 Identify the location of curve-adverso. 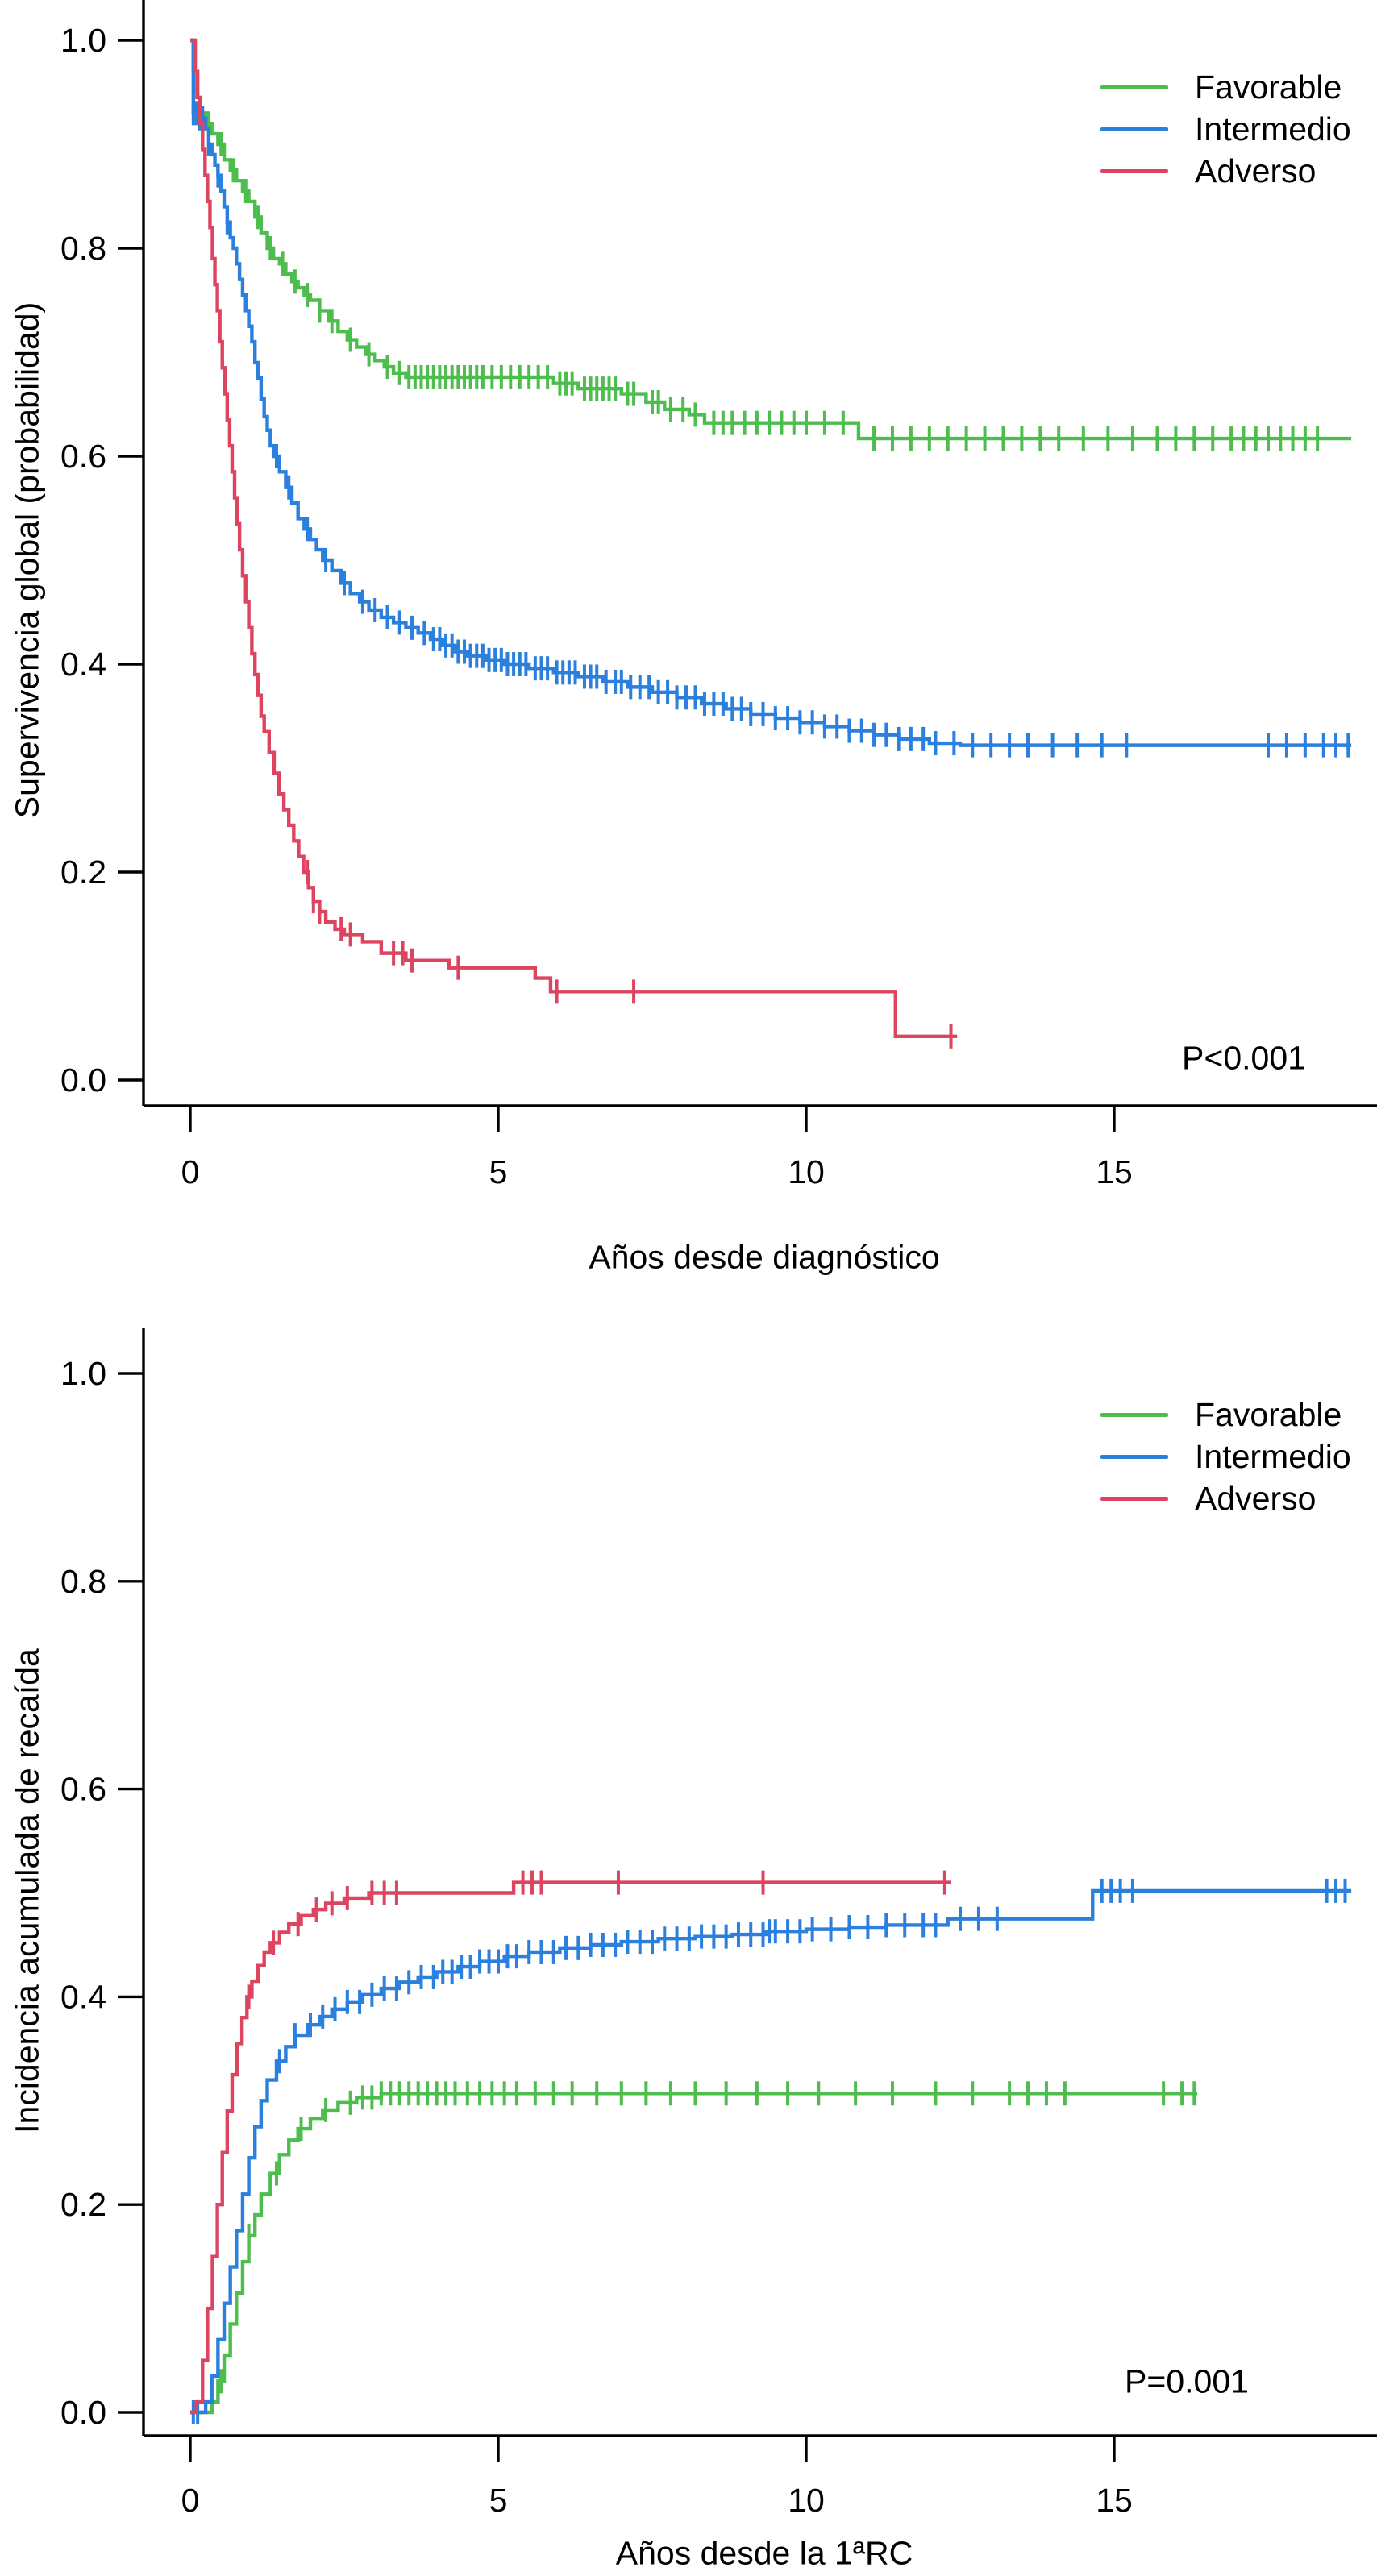
(570, 2147).